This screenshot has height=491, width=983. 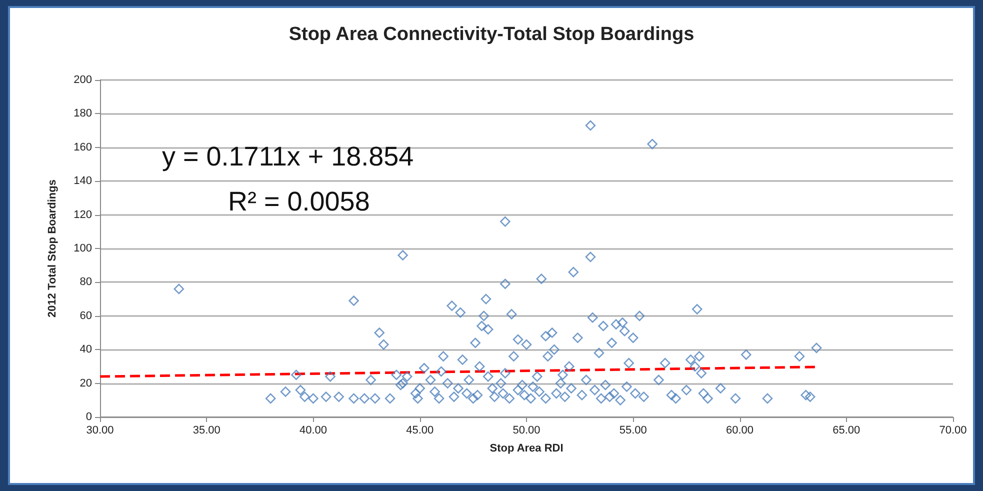 I want to click on annotation: R² = 0.0058, so click(x=299, y=201).